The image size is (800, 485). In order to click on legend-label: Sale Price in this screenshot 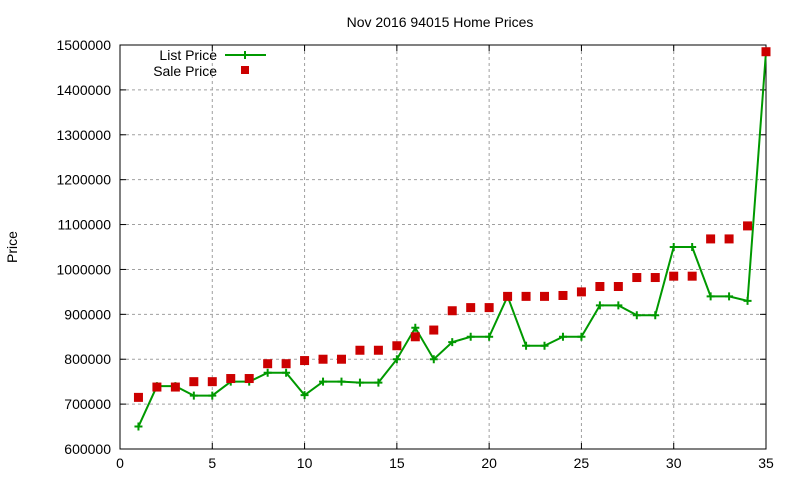, I will do `click(185, 71)`.